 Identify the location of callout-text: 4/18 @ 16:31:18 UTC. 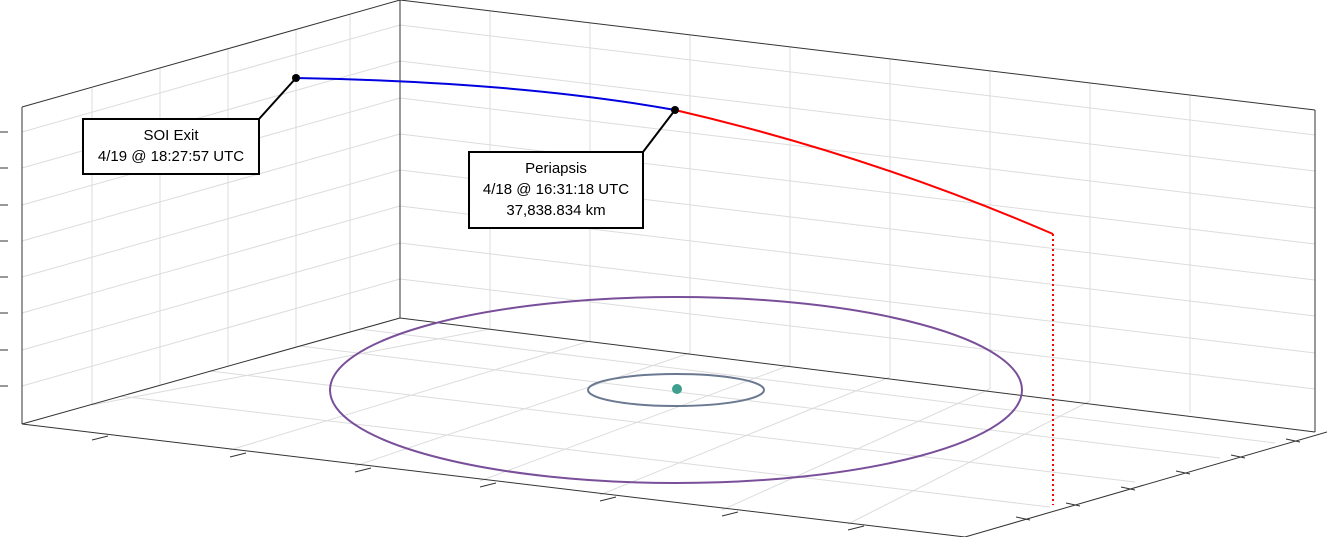
(556, 189).